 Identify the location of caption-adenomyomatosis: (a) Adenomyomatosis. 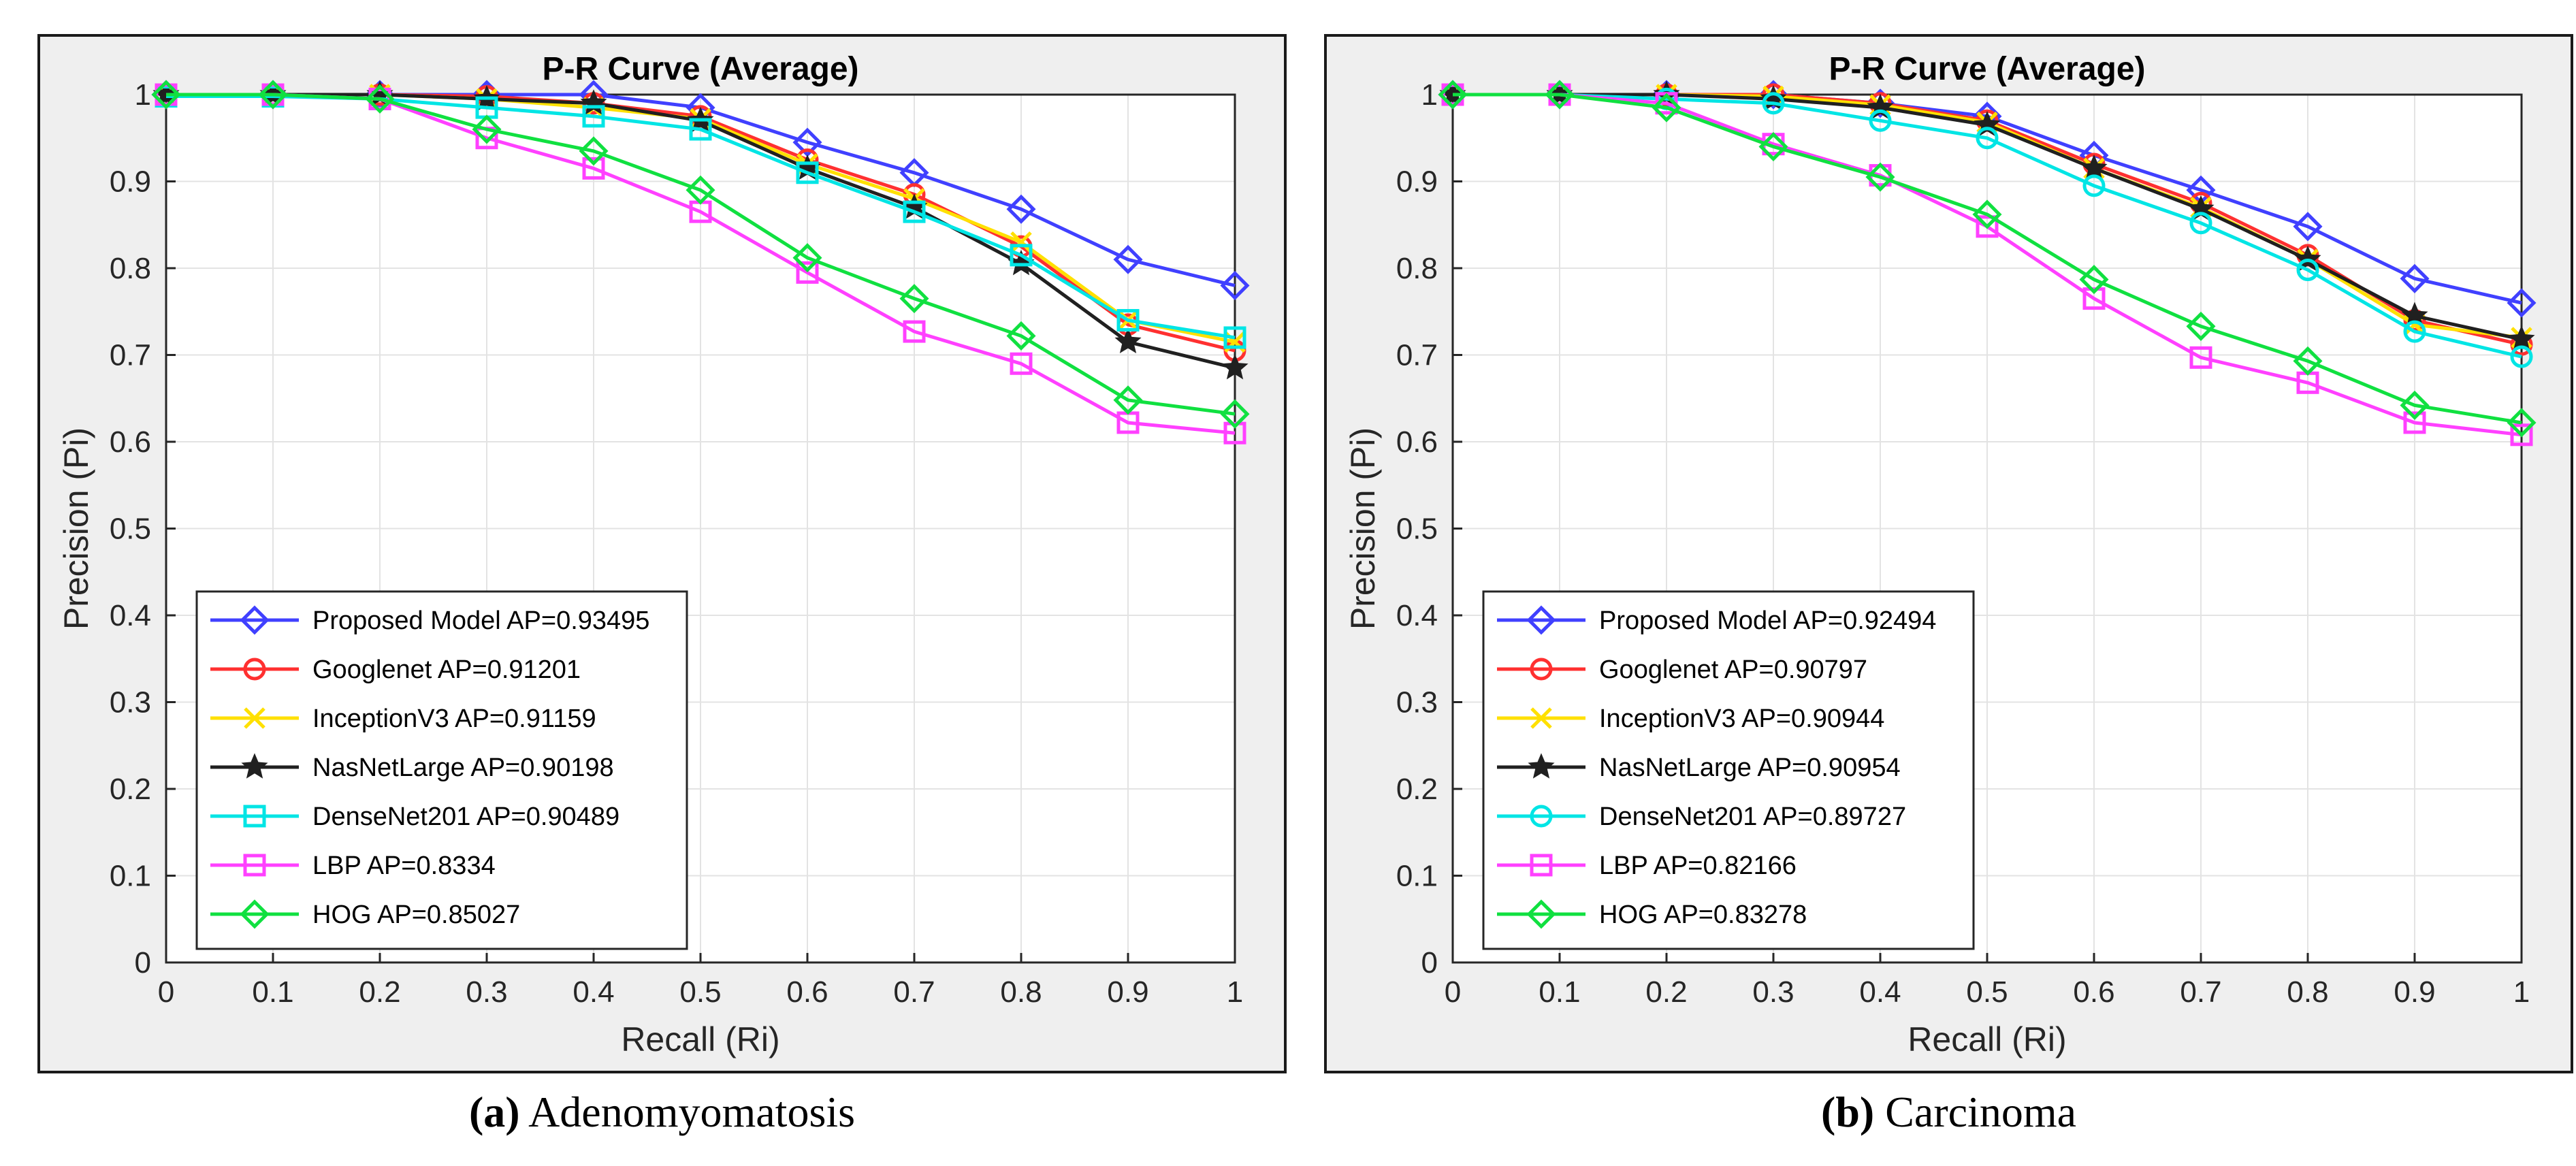
(662, 1112).